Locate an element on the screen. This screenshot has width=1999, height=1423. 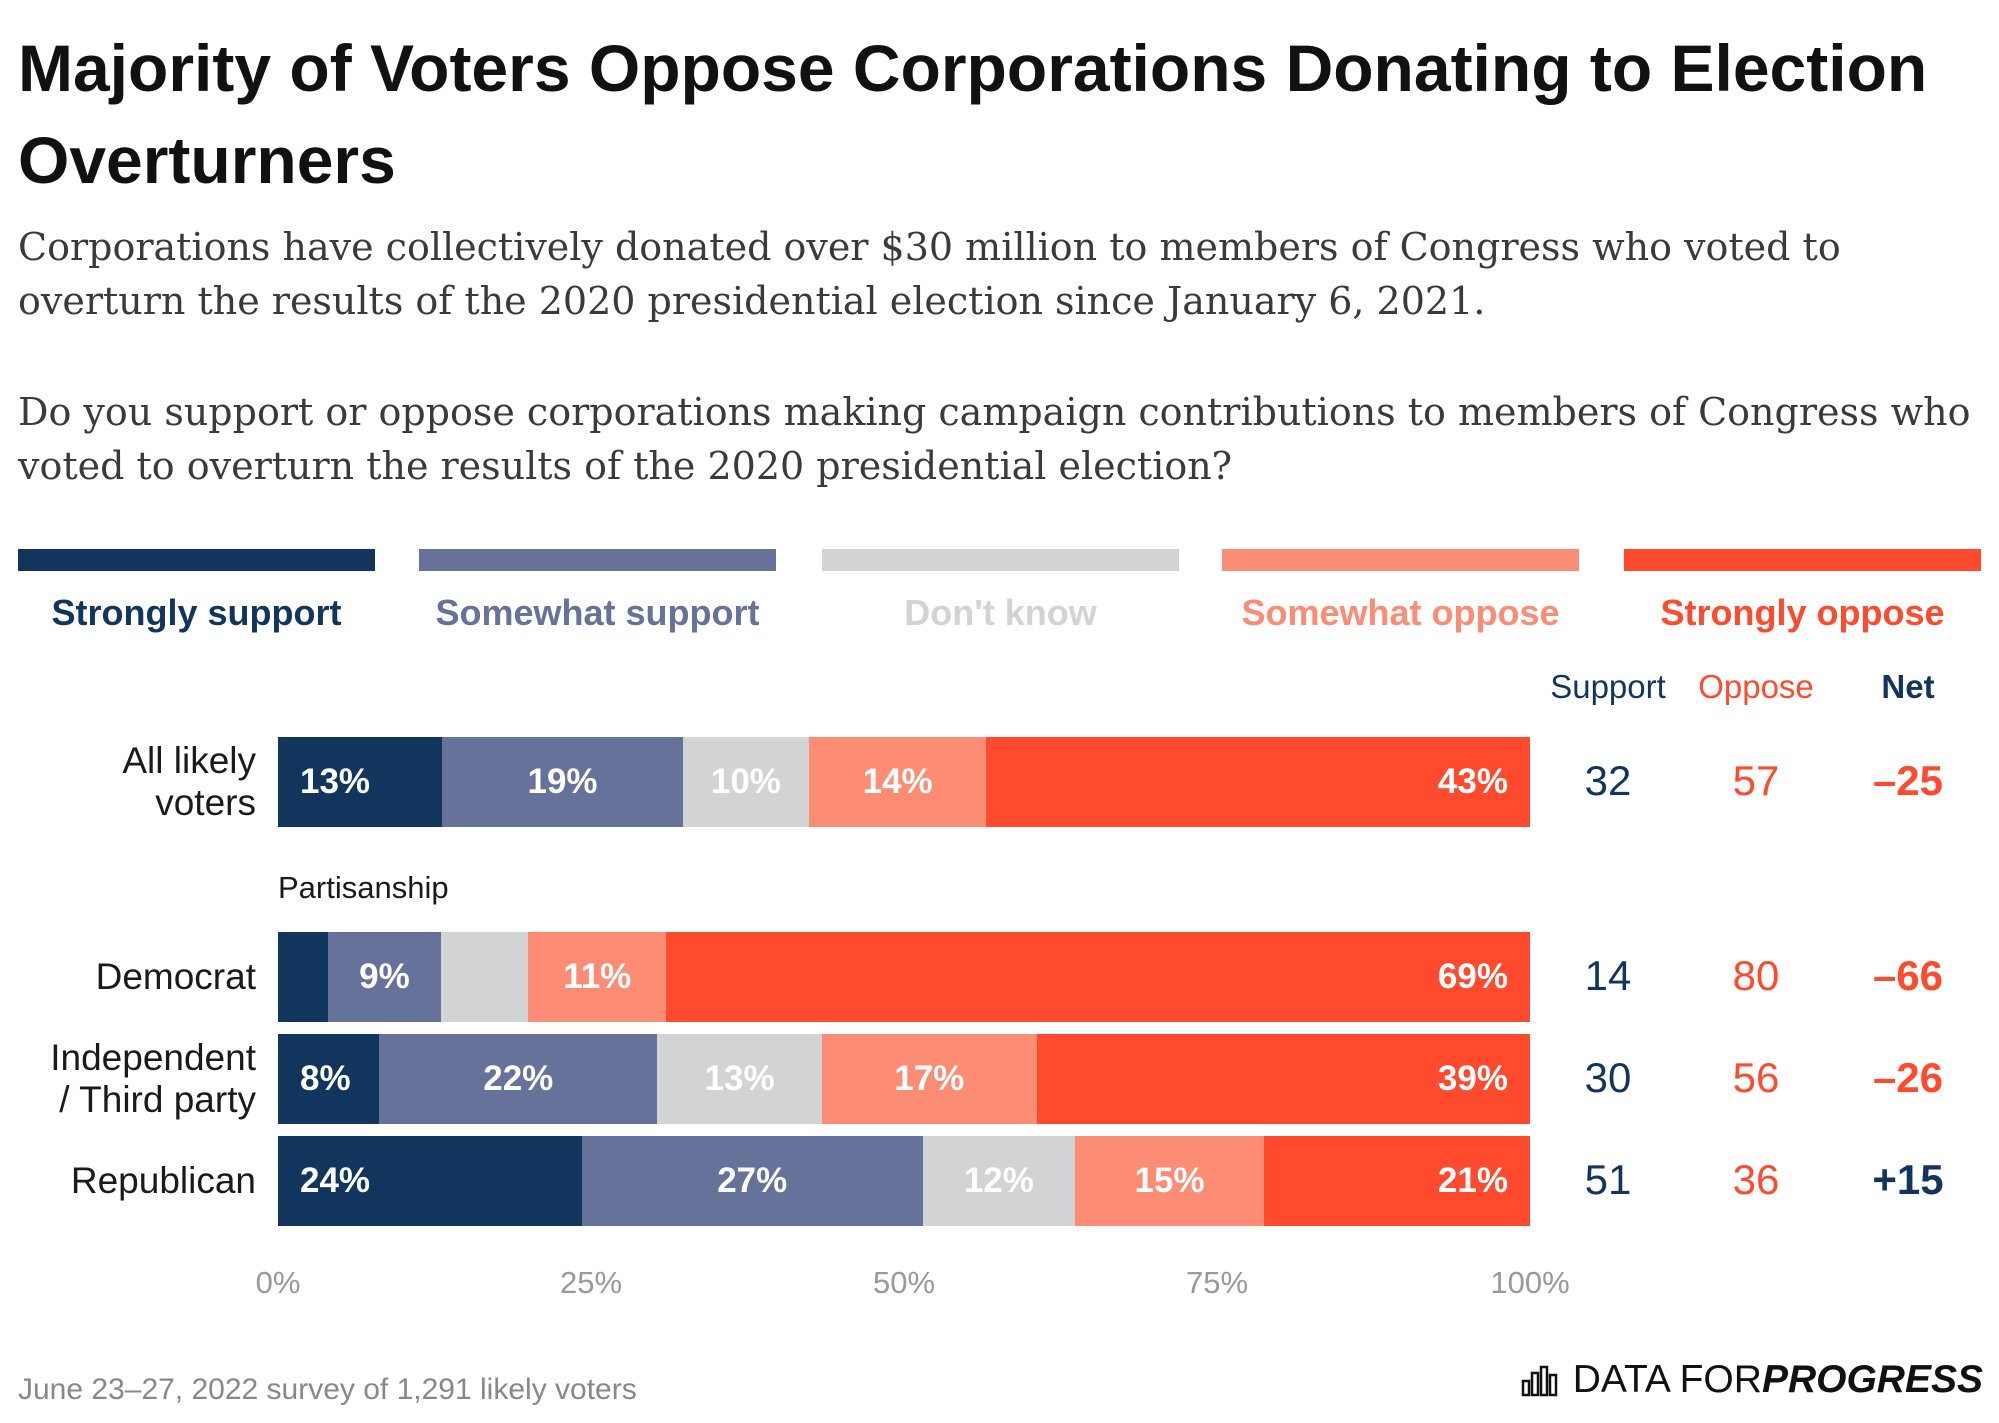
data-label: 11% is located at coordinates (597, 976).